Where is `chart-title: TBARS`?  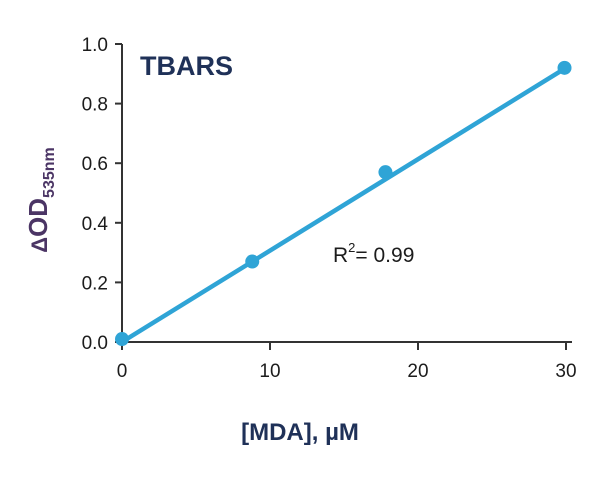 chart-title: TBARS is located at coordinates (186, 66).